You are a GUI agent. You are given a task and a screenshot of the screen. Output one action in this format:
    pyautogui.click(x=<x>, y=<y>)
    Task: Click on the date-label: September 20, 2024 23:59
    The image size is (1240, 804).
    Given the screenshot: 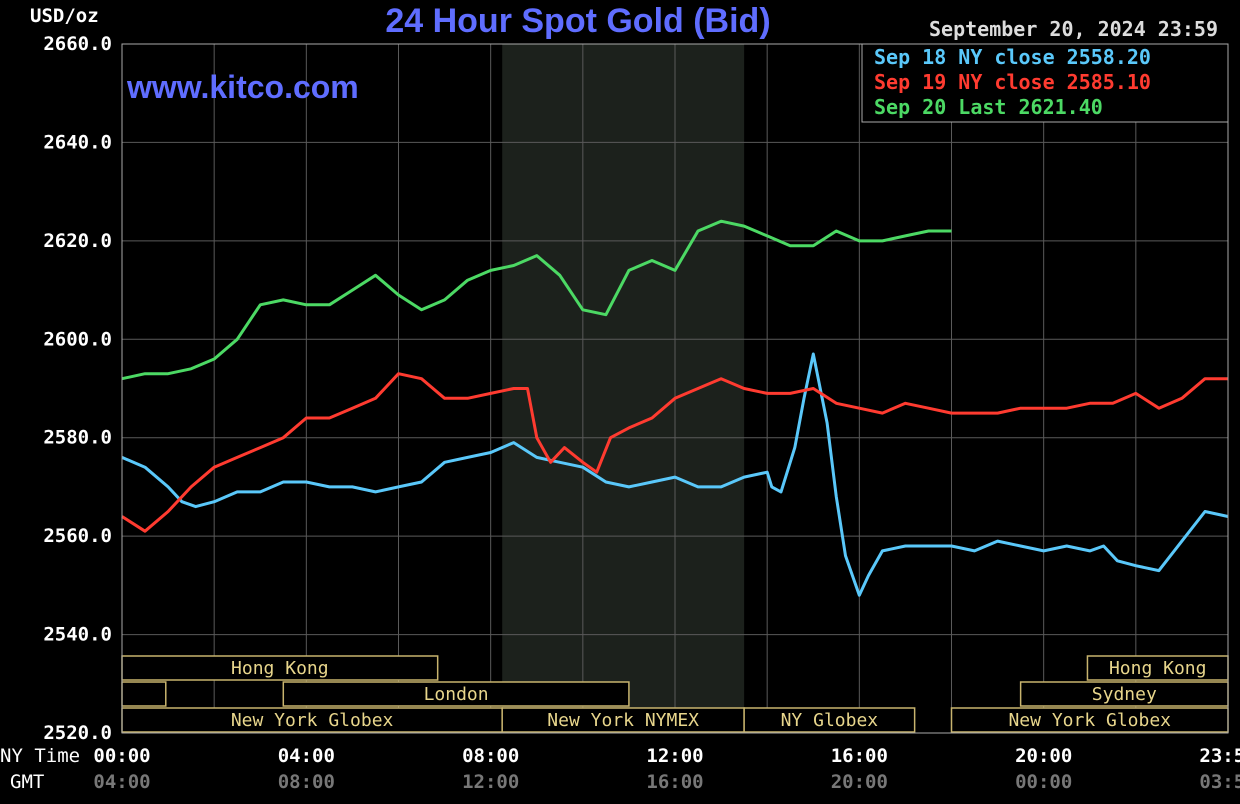 What is the action you would take?
    pyautogui.click(x=1073, y=29)
    